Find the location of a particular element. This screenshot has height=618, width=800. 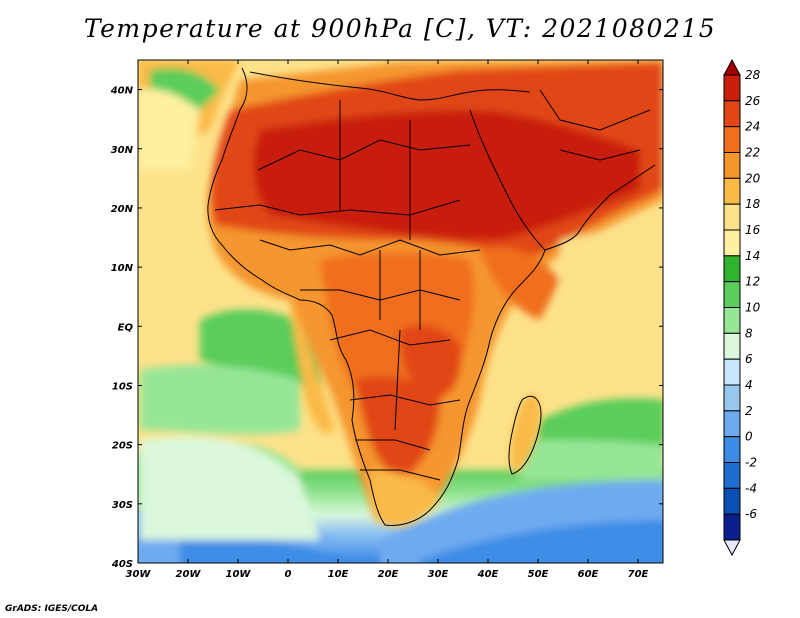

lat-label: 20N is located at coordinates (122, 209).